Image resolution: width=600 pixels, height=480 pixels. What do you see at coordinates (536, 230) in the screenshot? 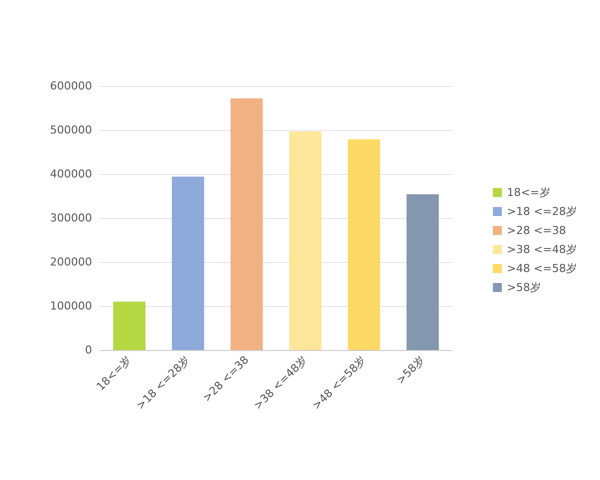
I see `legend-label: >28 <=38` at bounding box center [536, 230].